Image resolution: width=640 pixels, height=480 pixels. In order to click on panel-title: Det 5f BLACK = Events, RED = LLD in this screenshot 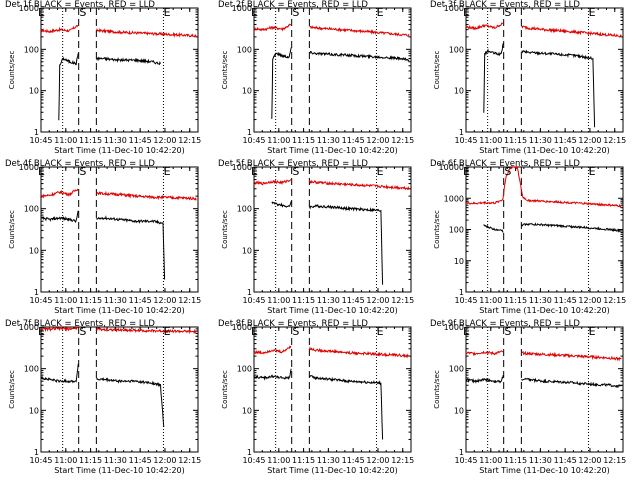, I will do `click(293, 164)`.